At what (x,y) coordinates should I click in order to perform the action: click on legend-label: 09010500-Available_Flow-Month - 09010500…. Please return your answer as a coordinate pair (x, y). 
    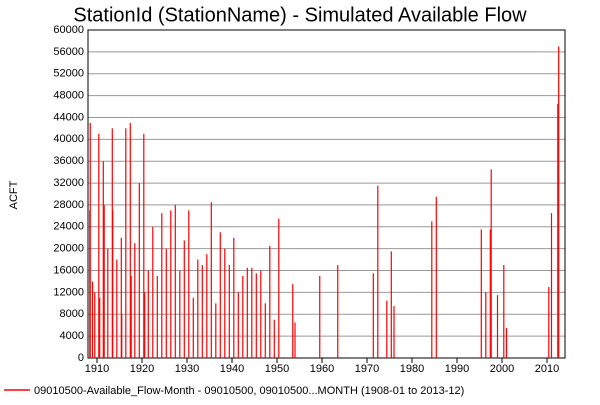
    Looking at the image, I should click on (249, 391).